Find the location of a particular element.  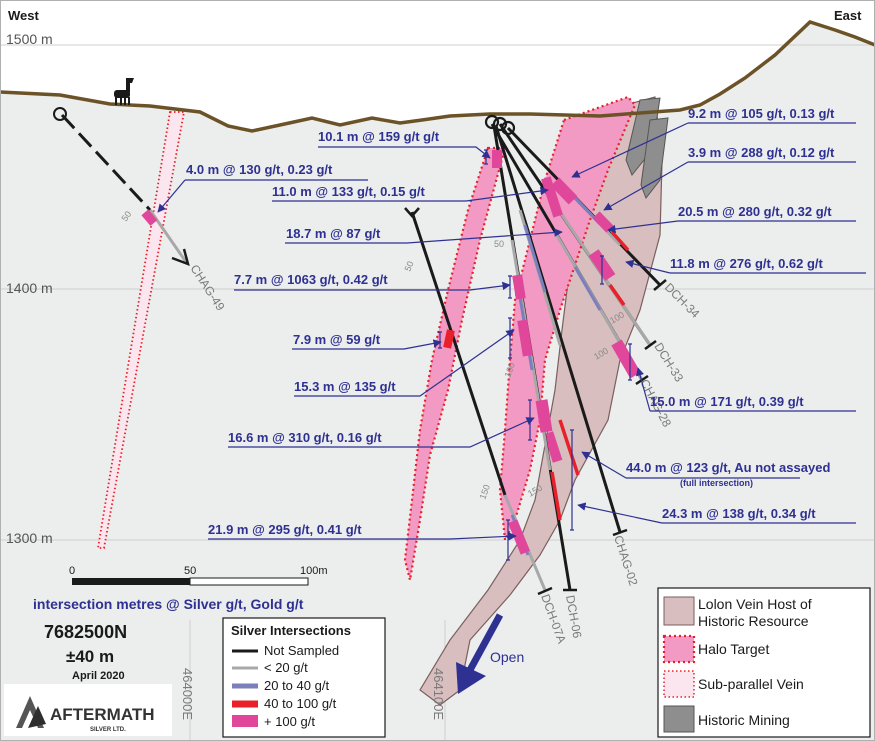

intersection-label-15: 44.0 m @ 123 g/t, Au not assayed is located at coordinates (728, 467).